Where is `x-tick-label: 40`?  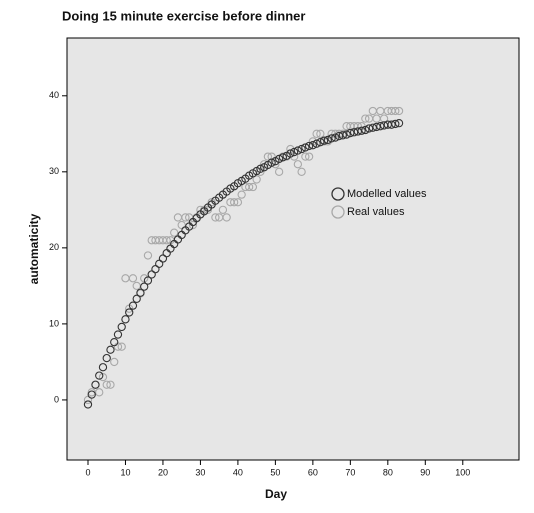
x-tick-label: 40 is located at coordinates (238, 472).